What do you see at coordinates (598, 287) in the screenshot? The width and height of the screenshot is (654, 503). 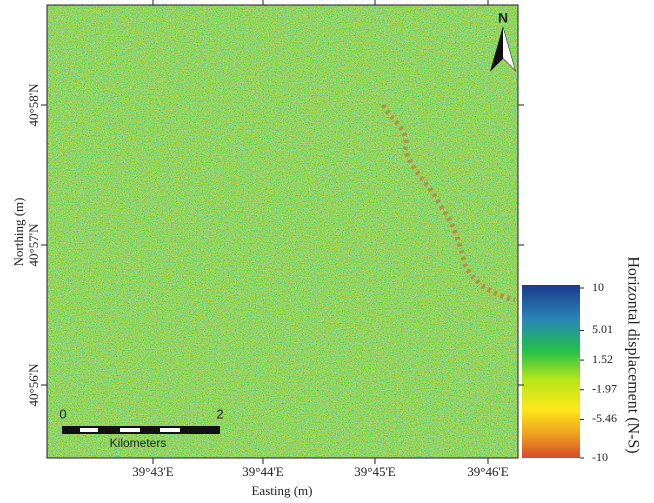 I see `colorbar-tick-label: 10` at bounding box center [598, 287].